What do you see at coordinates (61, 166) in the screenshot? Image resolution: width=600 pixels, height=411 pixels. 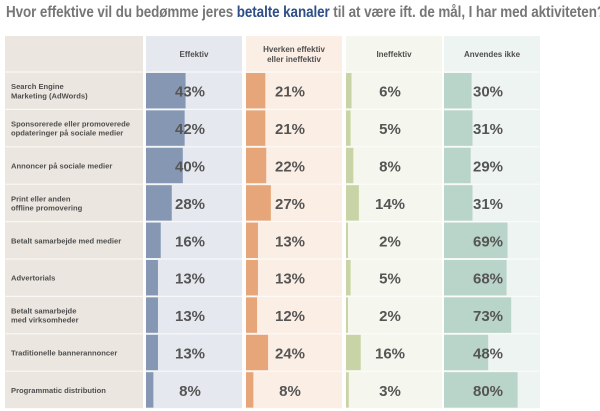 I see `row-label: Annoncer på sociale medier` at bounding box center [61, 166].